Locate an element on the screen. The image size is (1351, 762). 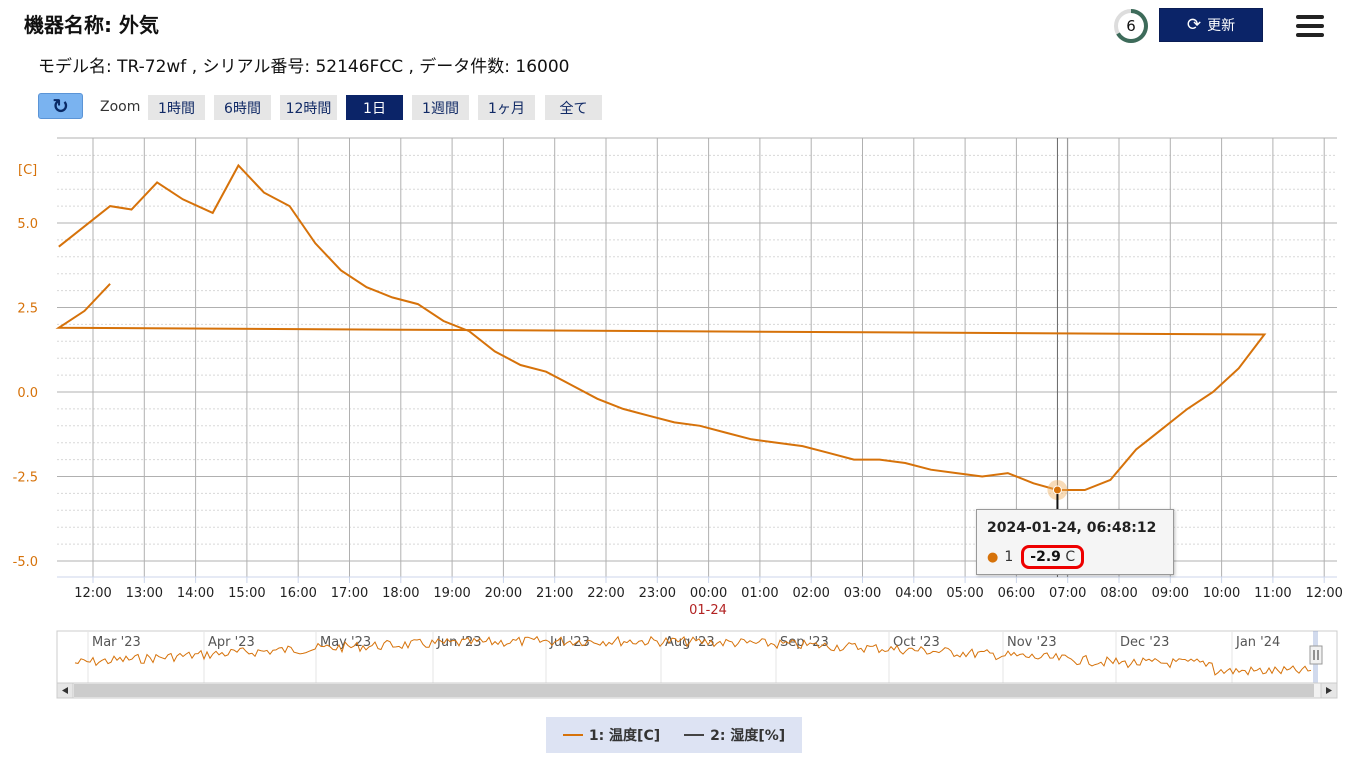
y-tick-label: -5.0 is located at coordinates (25, 562).